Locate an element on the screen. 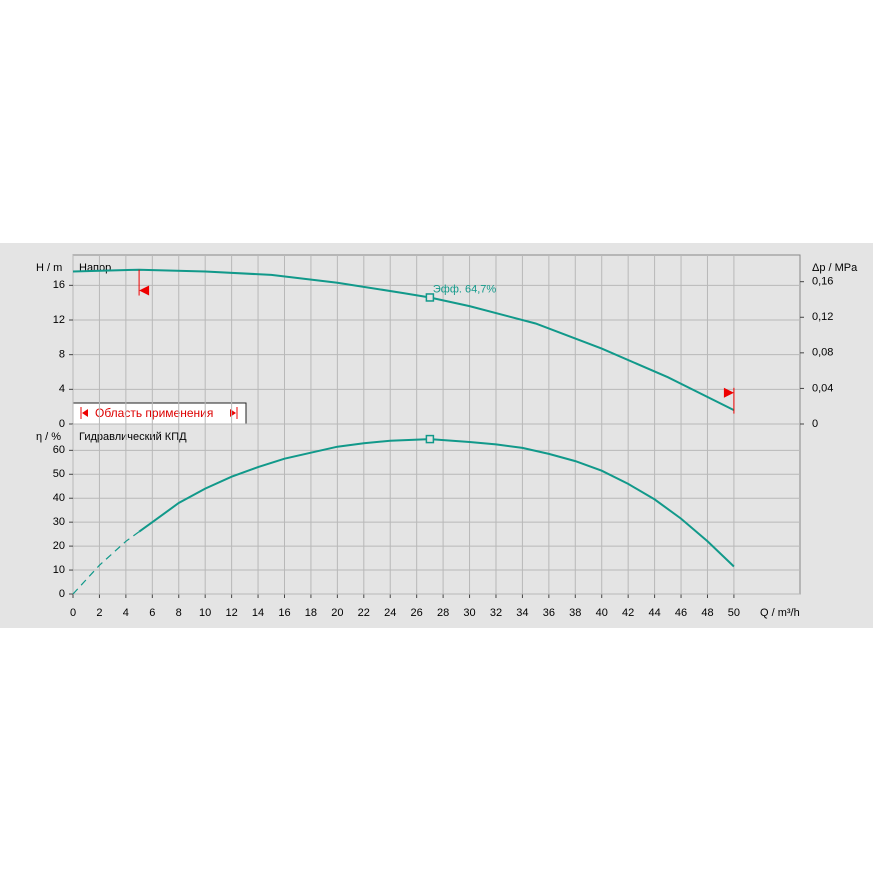  x-tick-label: 42 is located at coordinates (628, 613).